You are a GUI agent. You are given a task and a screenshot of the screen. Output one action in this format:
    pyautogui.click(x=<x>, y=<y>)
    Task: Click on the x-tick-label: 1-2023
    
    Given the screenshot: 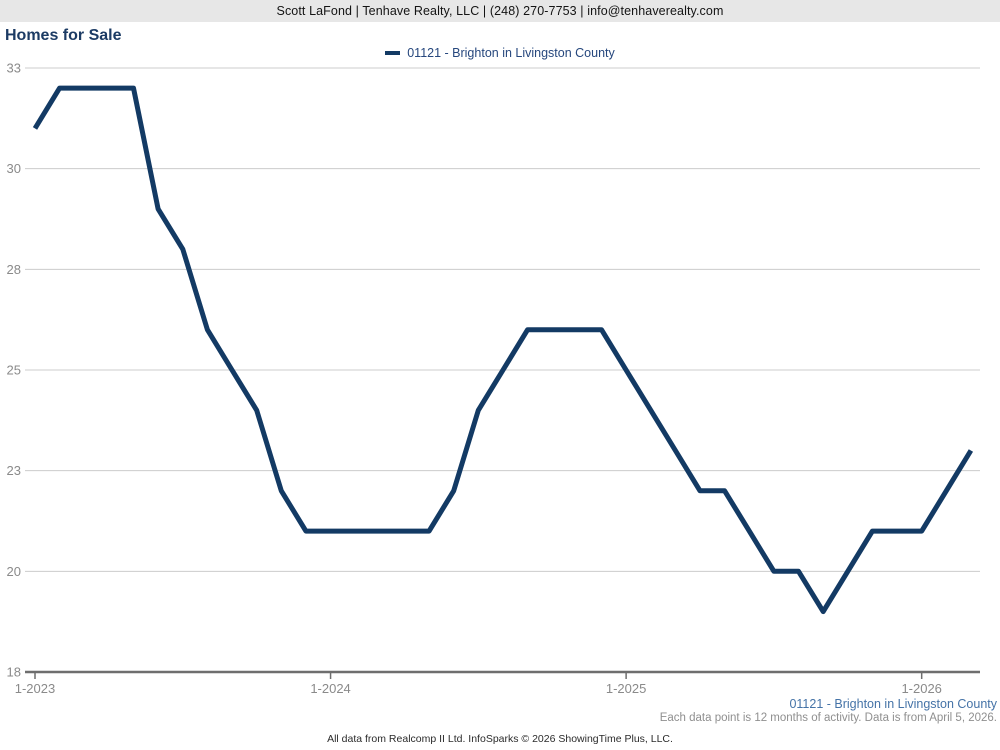 What is the action you would take?
    pyautogui.click(x=35, y=688)
    